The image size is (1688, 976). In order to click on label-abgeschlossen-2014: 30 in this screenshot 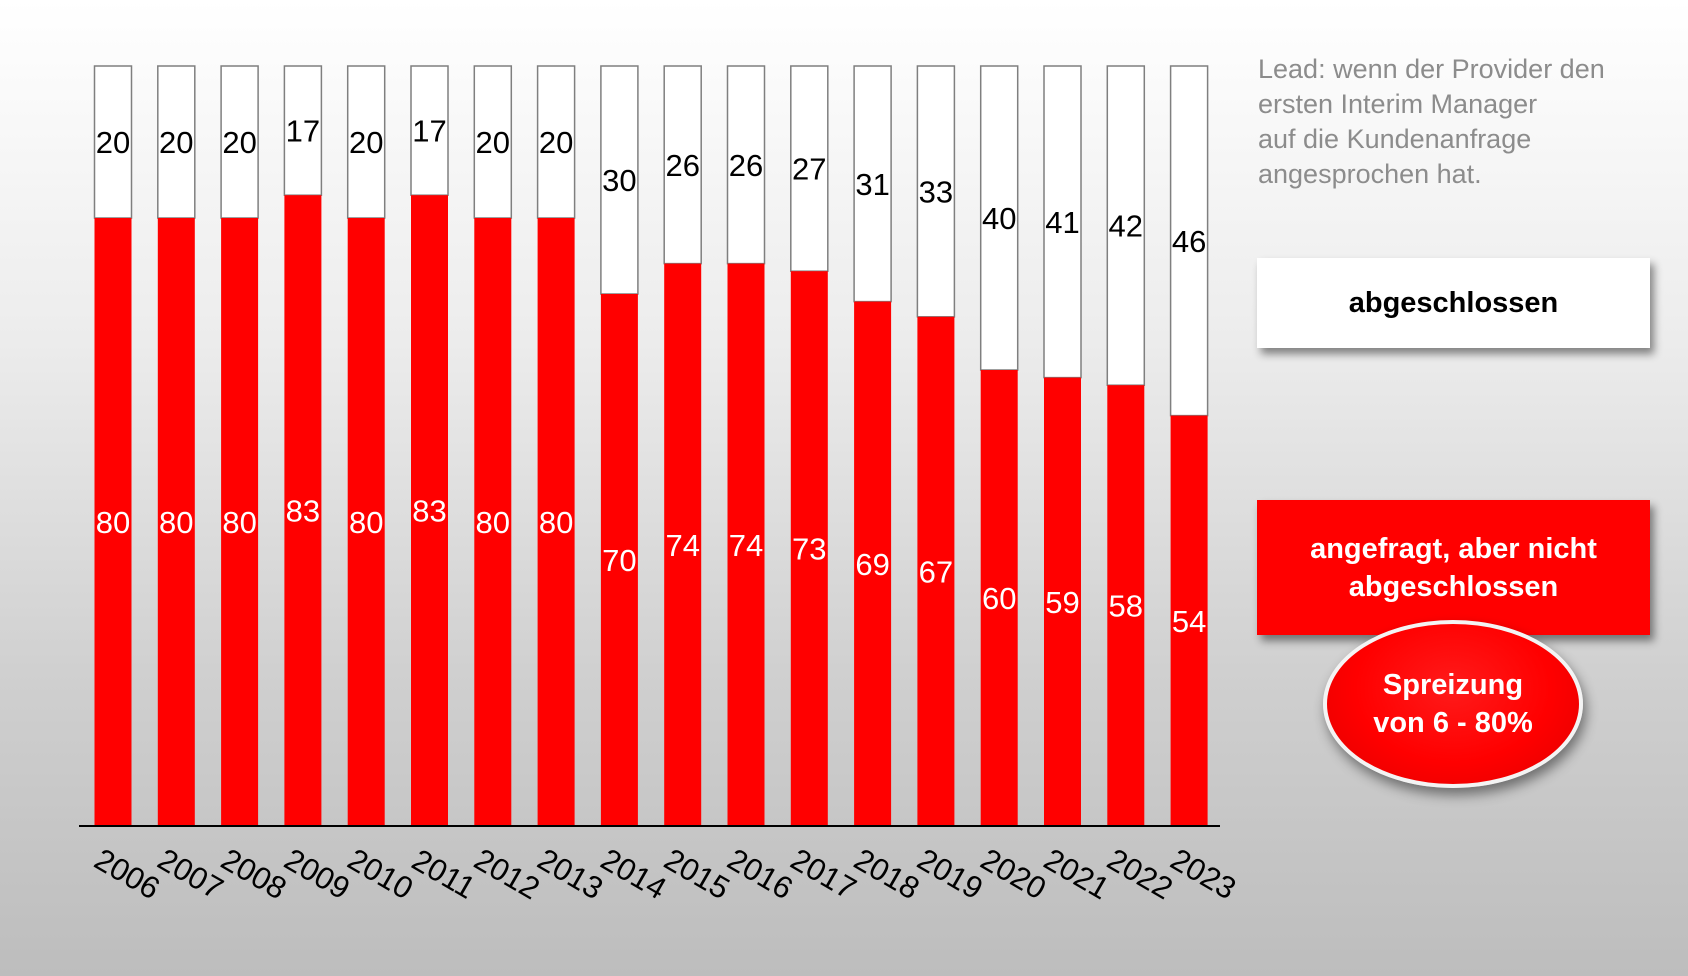, I will do `click(619, 180)`.